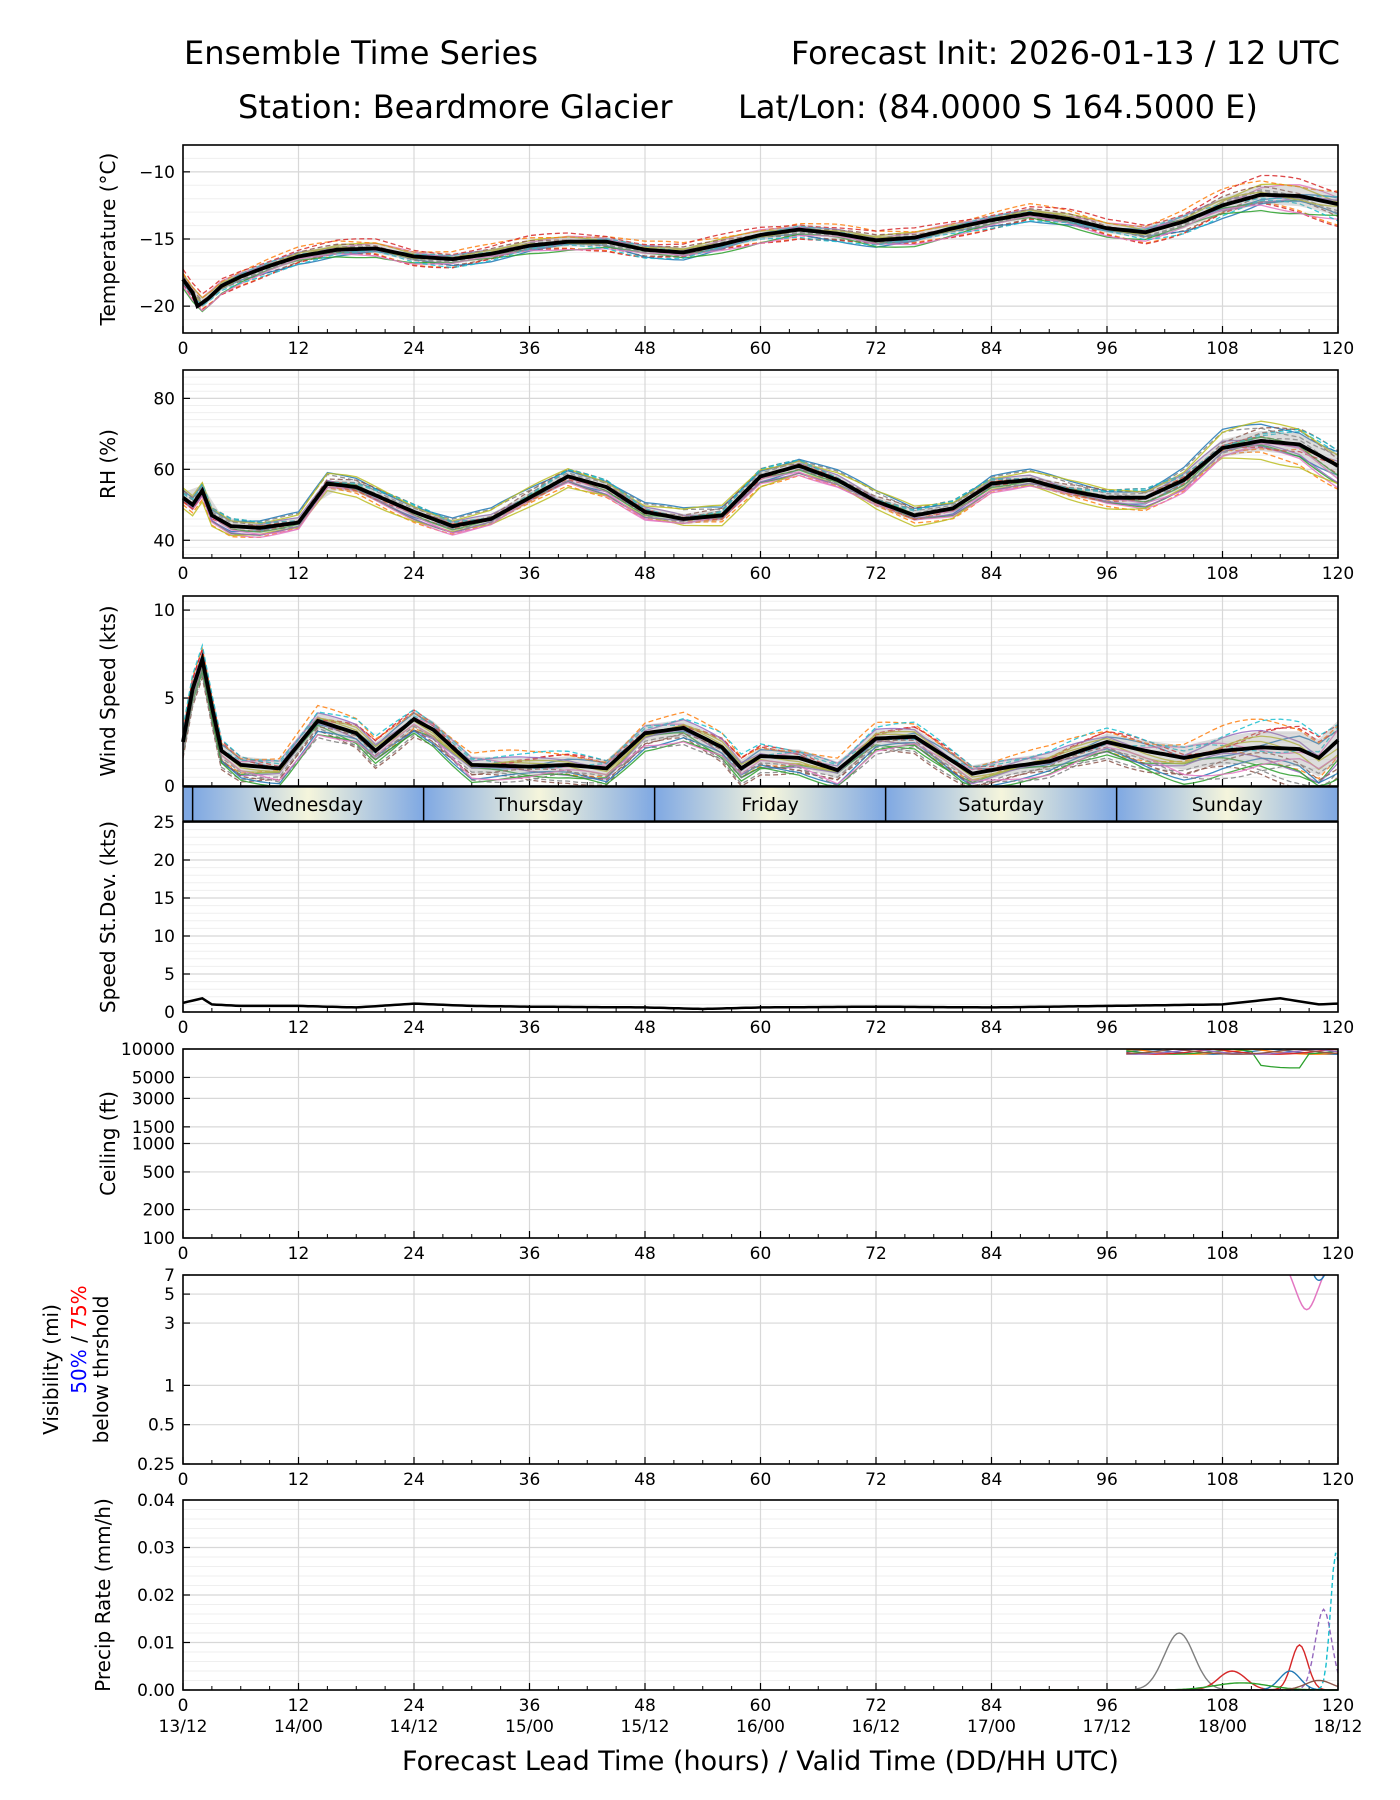  Describe the element at coordinates (164, 899) in the screenshot. I see `y-tick-label: 15` at that location.